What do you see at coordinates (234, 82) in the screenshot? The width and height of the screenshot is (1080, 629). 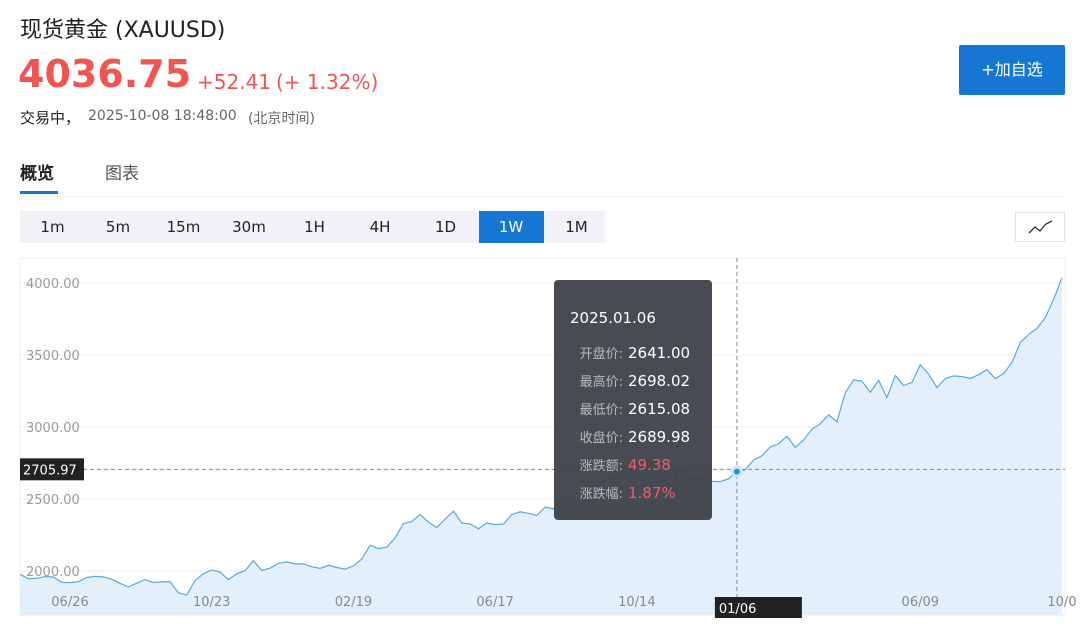 I see `change: +52.41` at bounding box center [234, 82].